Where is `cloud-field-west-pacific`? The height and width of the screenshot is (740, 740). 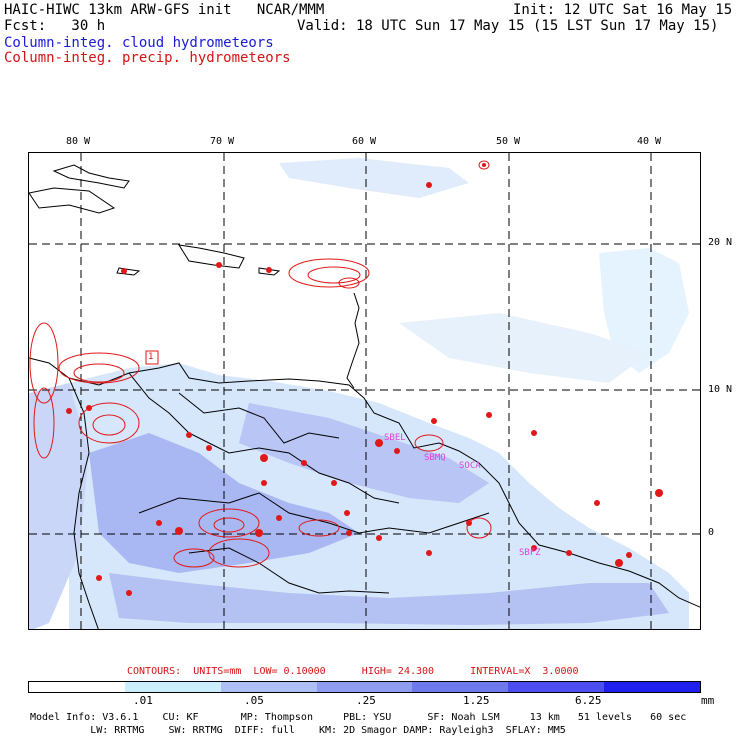
cloud-field-west-pacific is located at coordinates (59, 506).